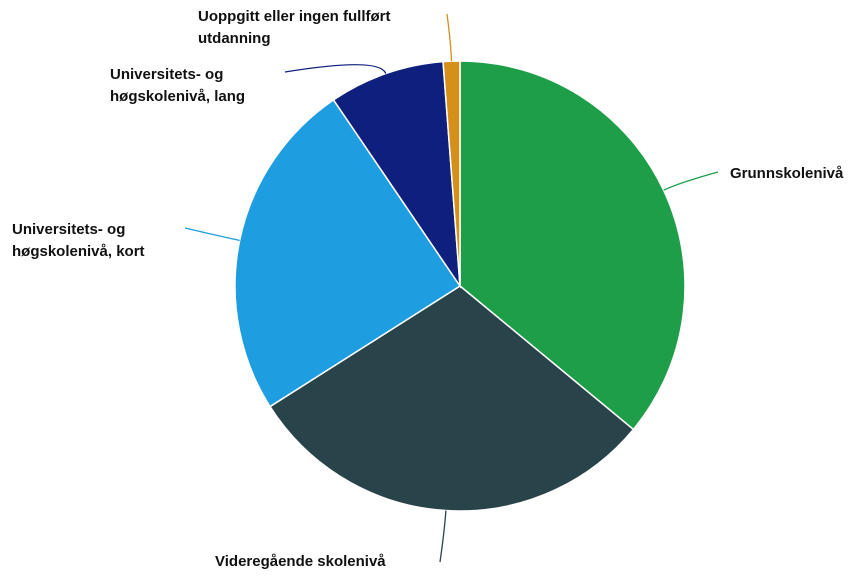  Describe the element at coordinates (300, 561) in the screenshot. I see `slice-label: Videregående skolenivå` at that location.